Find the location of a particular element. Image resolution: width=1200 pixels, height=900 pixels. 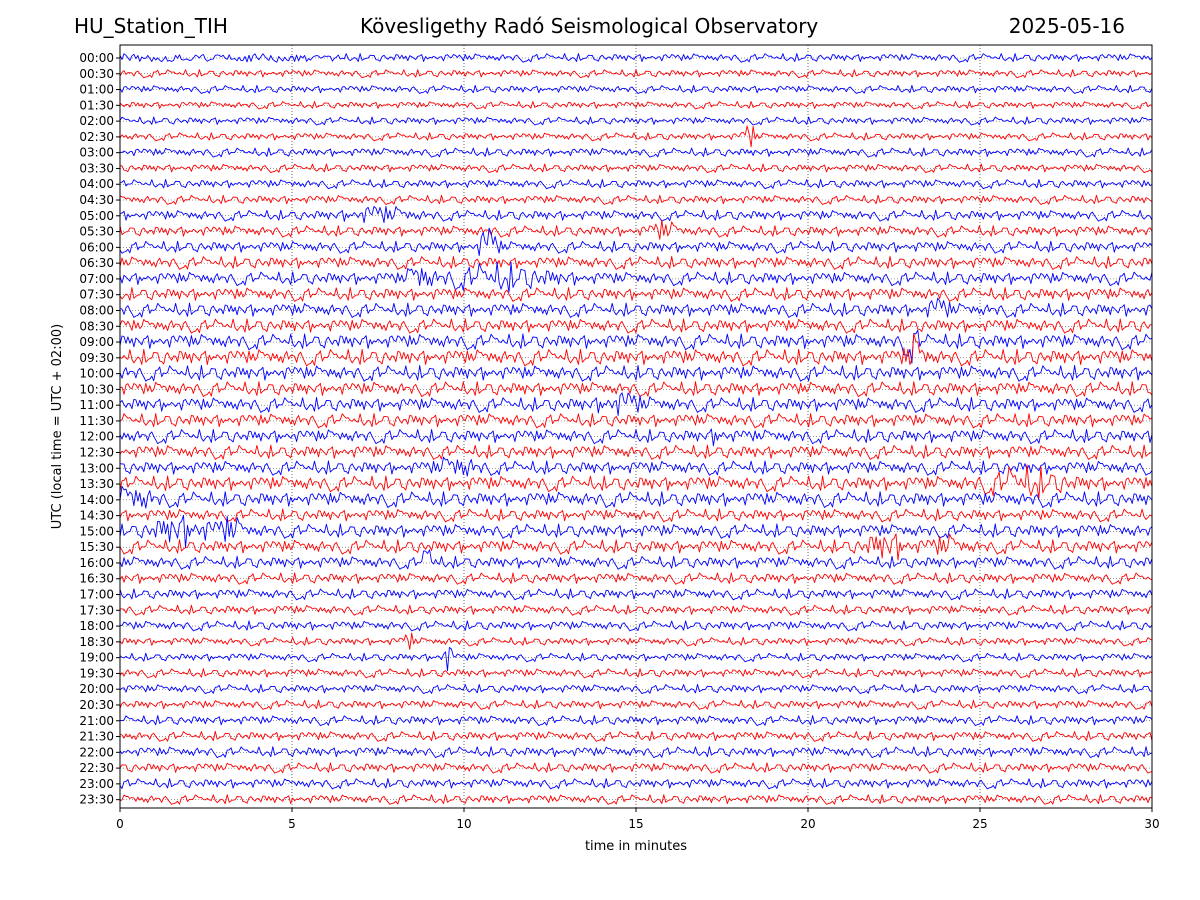

y-tick-label: 11:00 is located at coordinates (96, 405).